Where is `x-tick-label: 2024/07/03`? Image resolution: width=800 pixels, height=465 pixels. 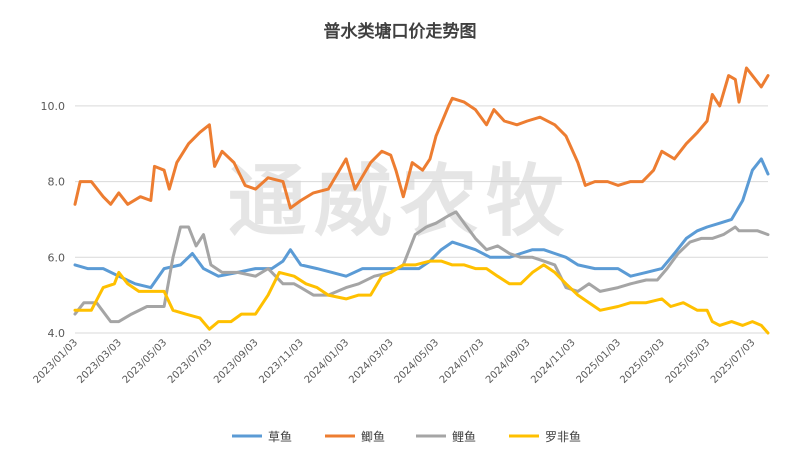
x-tick-label: 2024/07/03 is located at coordinates (462, 361).